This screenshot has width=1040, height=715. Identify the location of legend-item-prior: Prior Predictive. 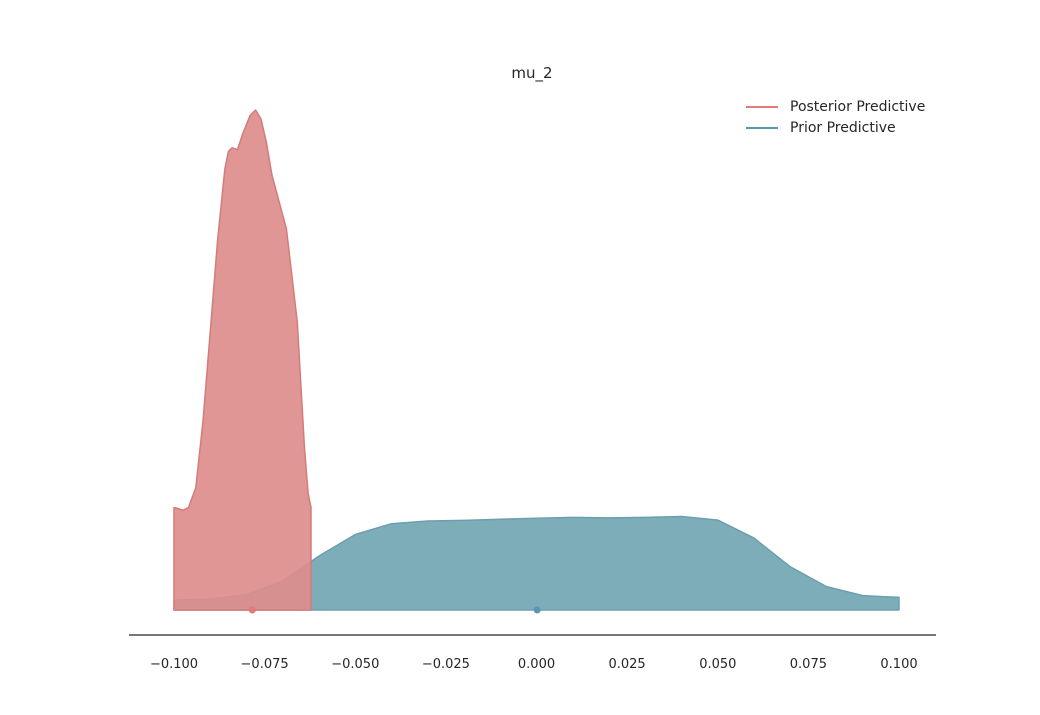
(835, 127).